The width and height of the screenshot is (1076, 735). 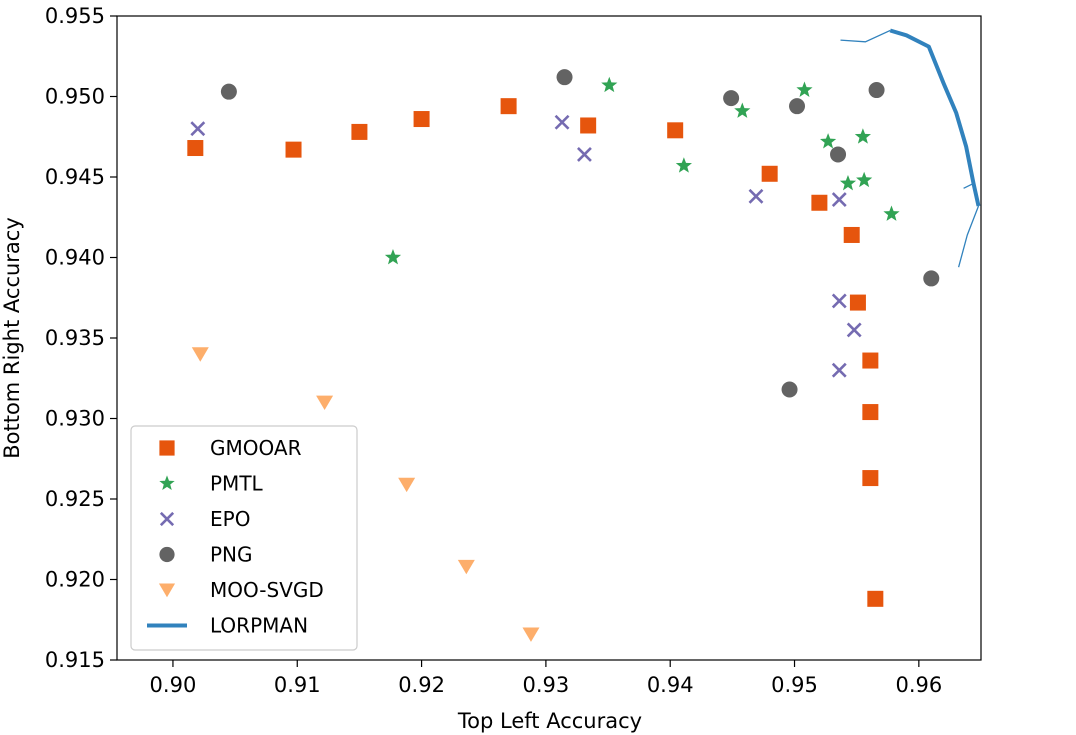 I want to click on legend-box, so click(x=244, y=538).